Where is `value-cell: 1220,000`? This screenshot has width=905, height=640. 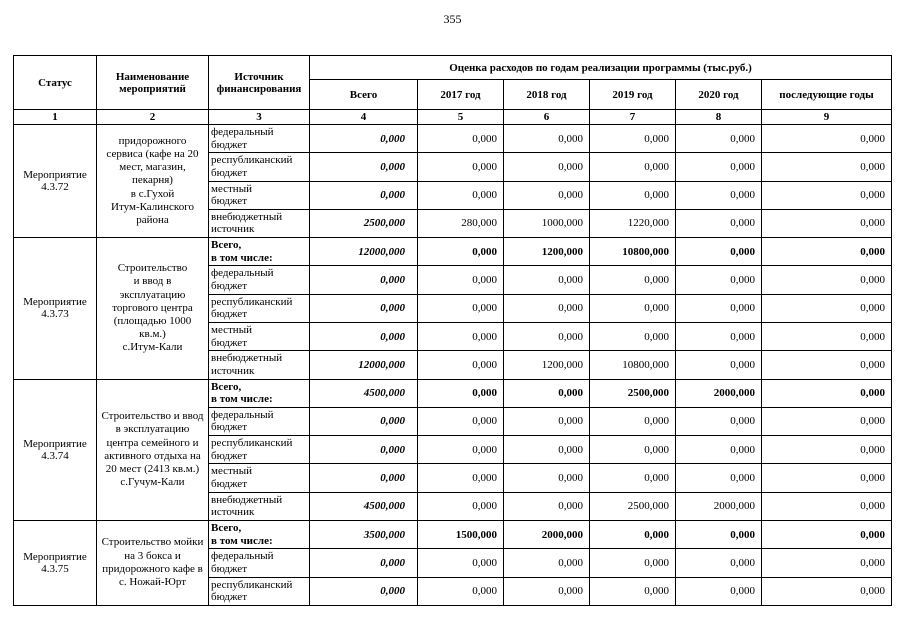 value-cell: 1220,000 is located at coordinates (632, 223).